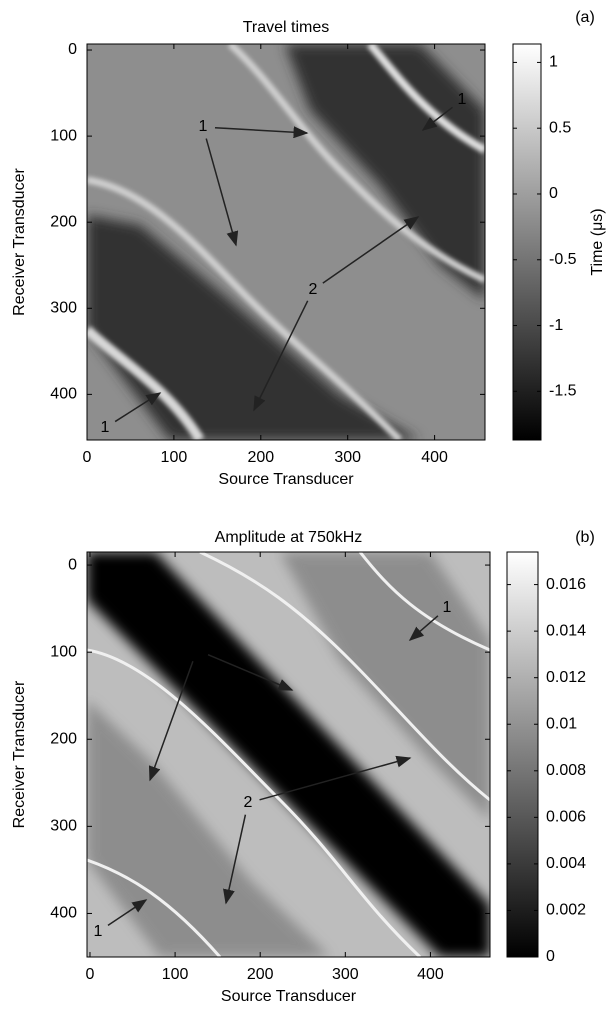  Describe the element at coordinates (289, 537) in the screenshot. I see `chart-title: Amplitude at 750kHz` at that location.